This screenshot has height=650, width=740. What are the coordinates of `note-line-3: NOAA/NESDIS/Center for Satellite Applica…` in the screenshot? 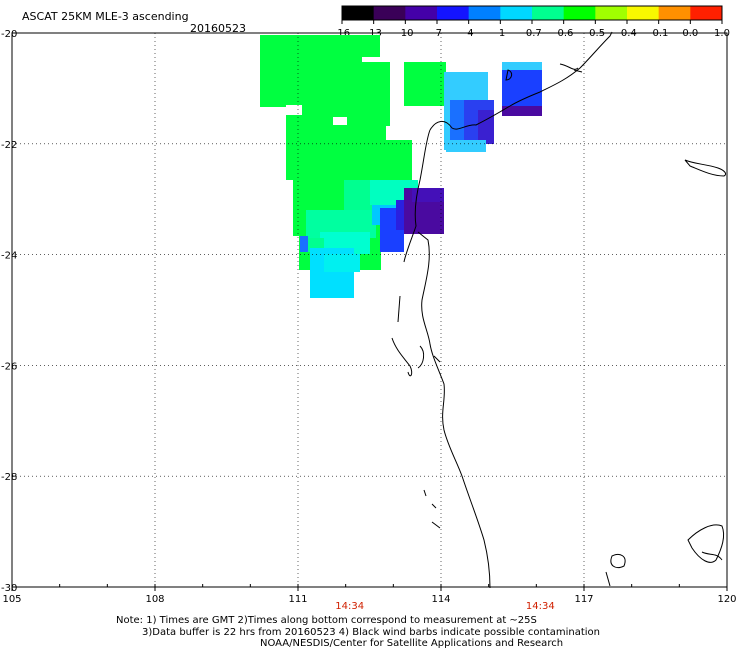 It's located at (412, 643).